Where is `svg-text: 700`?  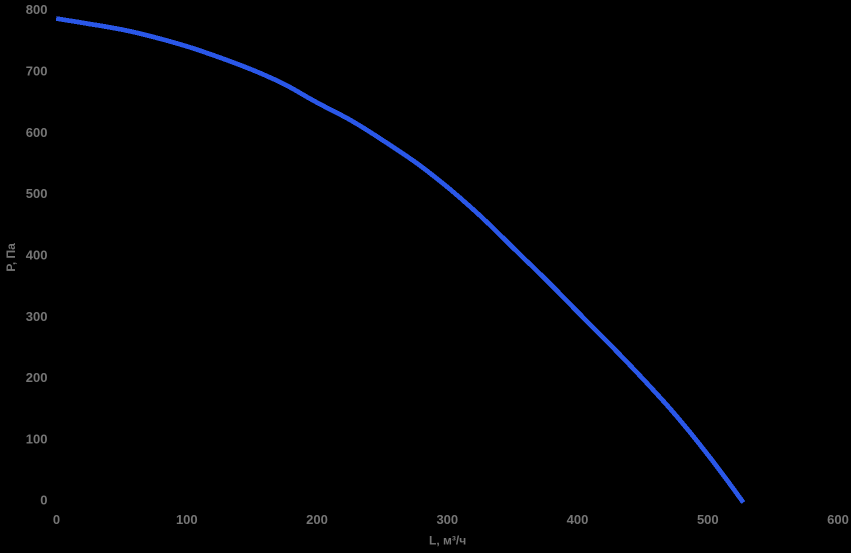
svg-text: 700 is located at coordinates (37, 71).